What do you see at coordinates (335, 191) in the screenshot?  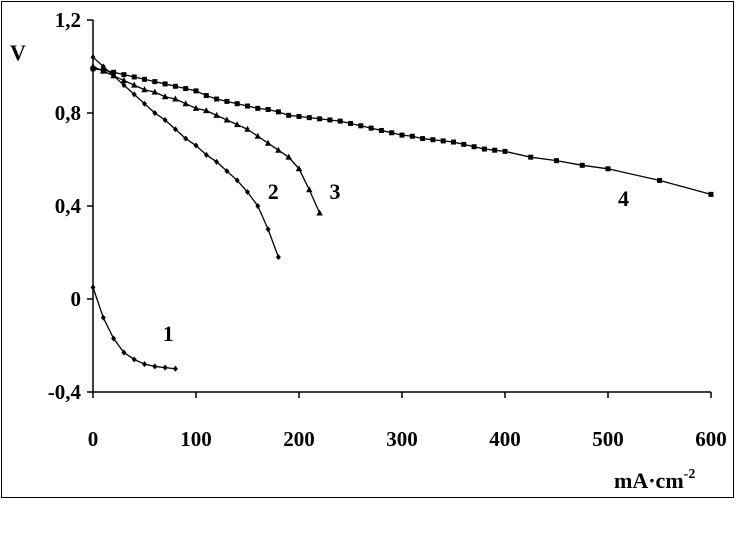 I see `curve-label-3: 3` at bounding box center [335, 191].